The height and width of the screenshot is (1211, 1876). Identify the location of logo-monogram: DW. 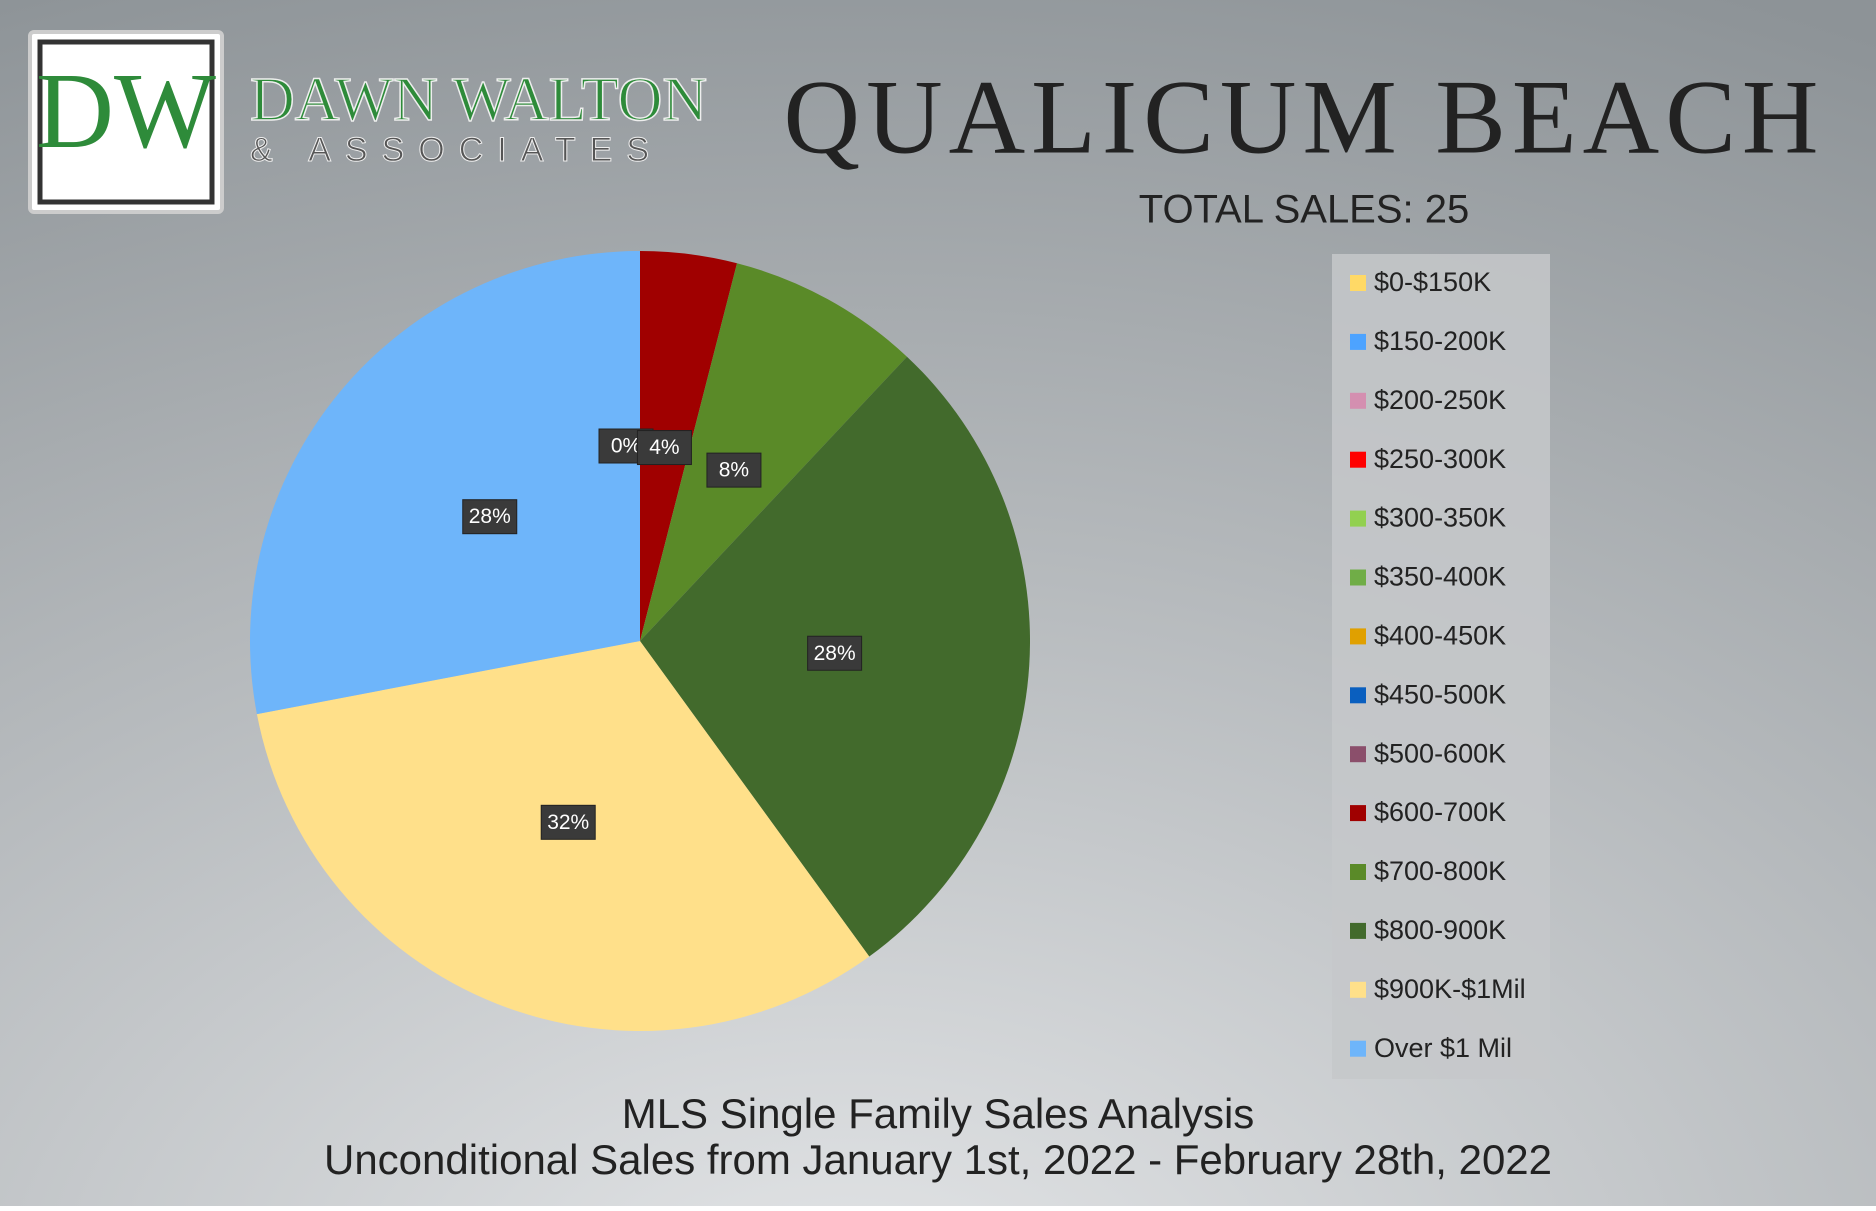
(126, 111).